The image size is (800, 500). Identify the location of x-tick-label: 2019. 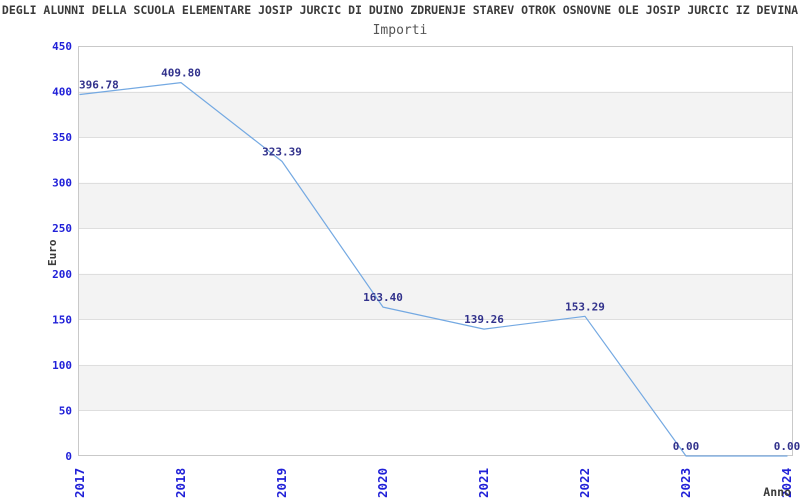
(281, 483).